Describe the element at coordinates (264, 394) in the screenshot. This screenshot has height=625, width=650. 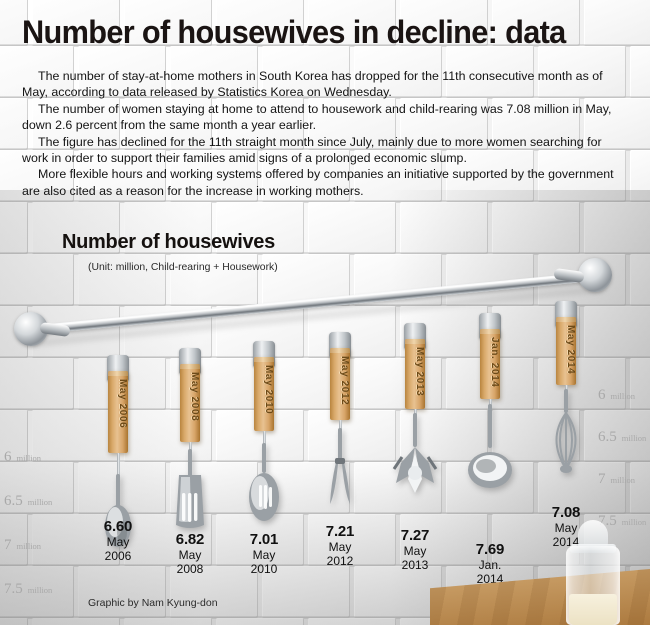
I see `wooden-tag: May 2010` at that location.